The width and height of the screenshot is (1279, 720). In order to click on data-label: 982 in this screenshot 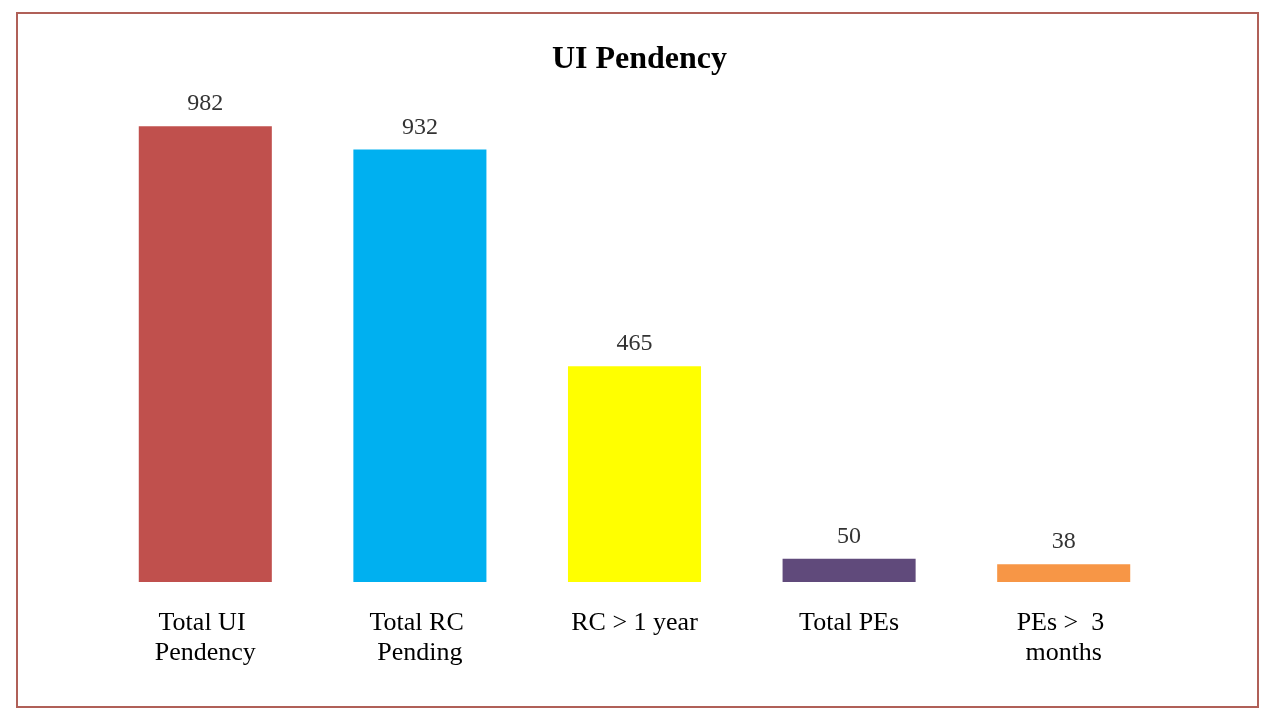, I will do `click(205, 102)`.